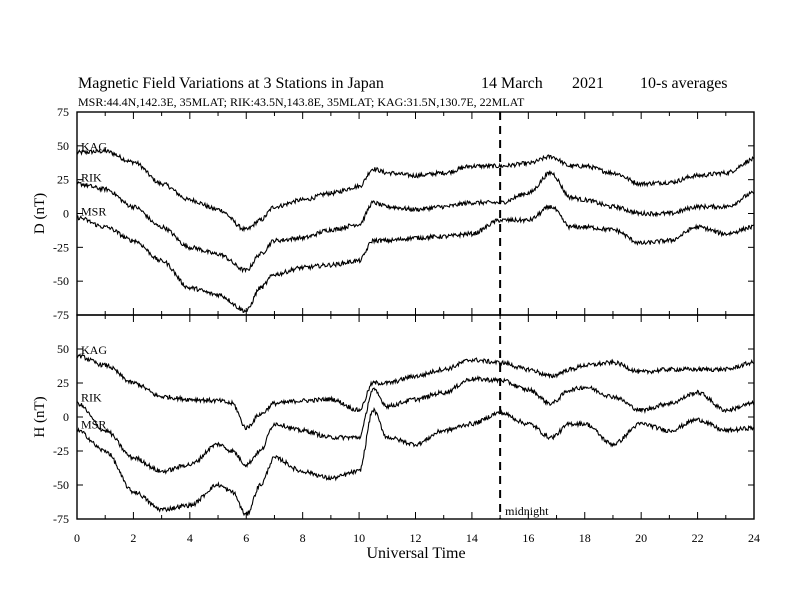 The height and width of the screenshot is (612, 792). What do you see at coordinates (40, 416) in the screenshot?
I see `y-axis-label: H (nT)` at bounding box center [40, 416].